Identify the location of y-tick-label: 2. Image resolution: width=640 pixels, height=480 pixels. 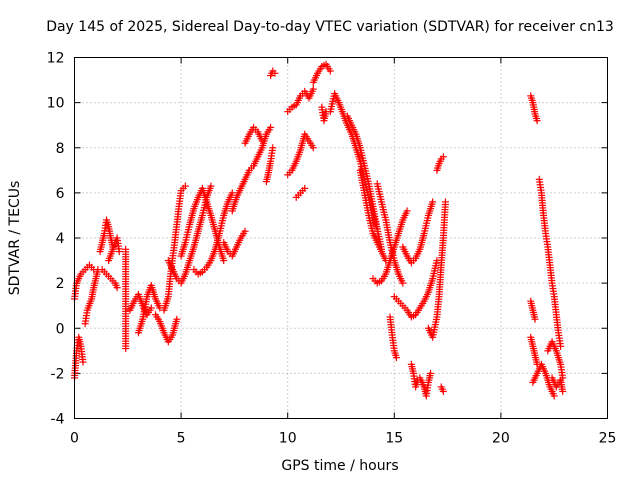
(60, 284).